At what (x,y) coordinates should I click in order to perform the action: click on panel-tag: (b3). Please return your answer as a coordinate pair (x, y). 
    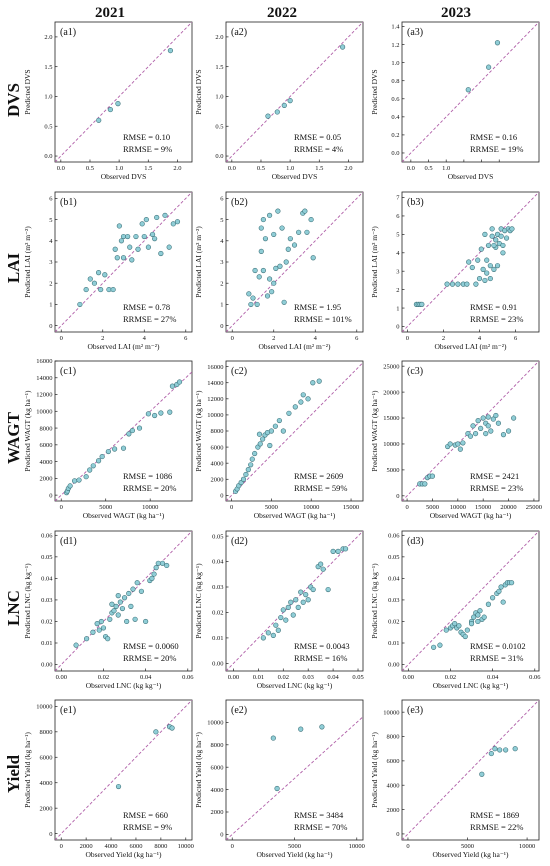
    Looking at the image, I should click on (415, 202).